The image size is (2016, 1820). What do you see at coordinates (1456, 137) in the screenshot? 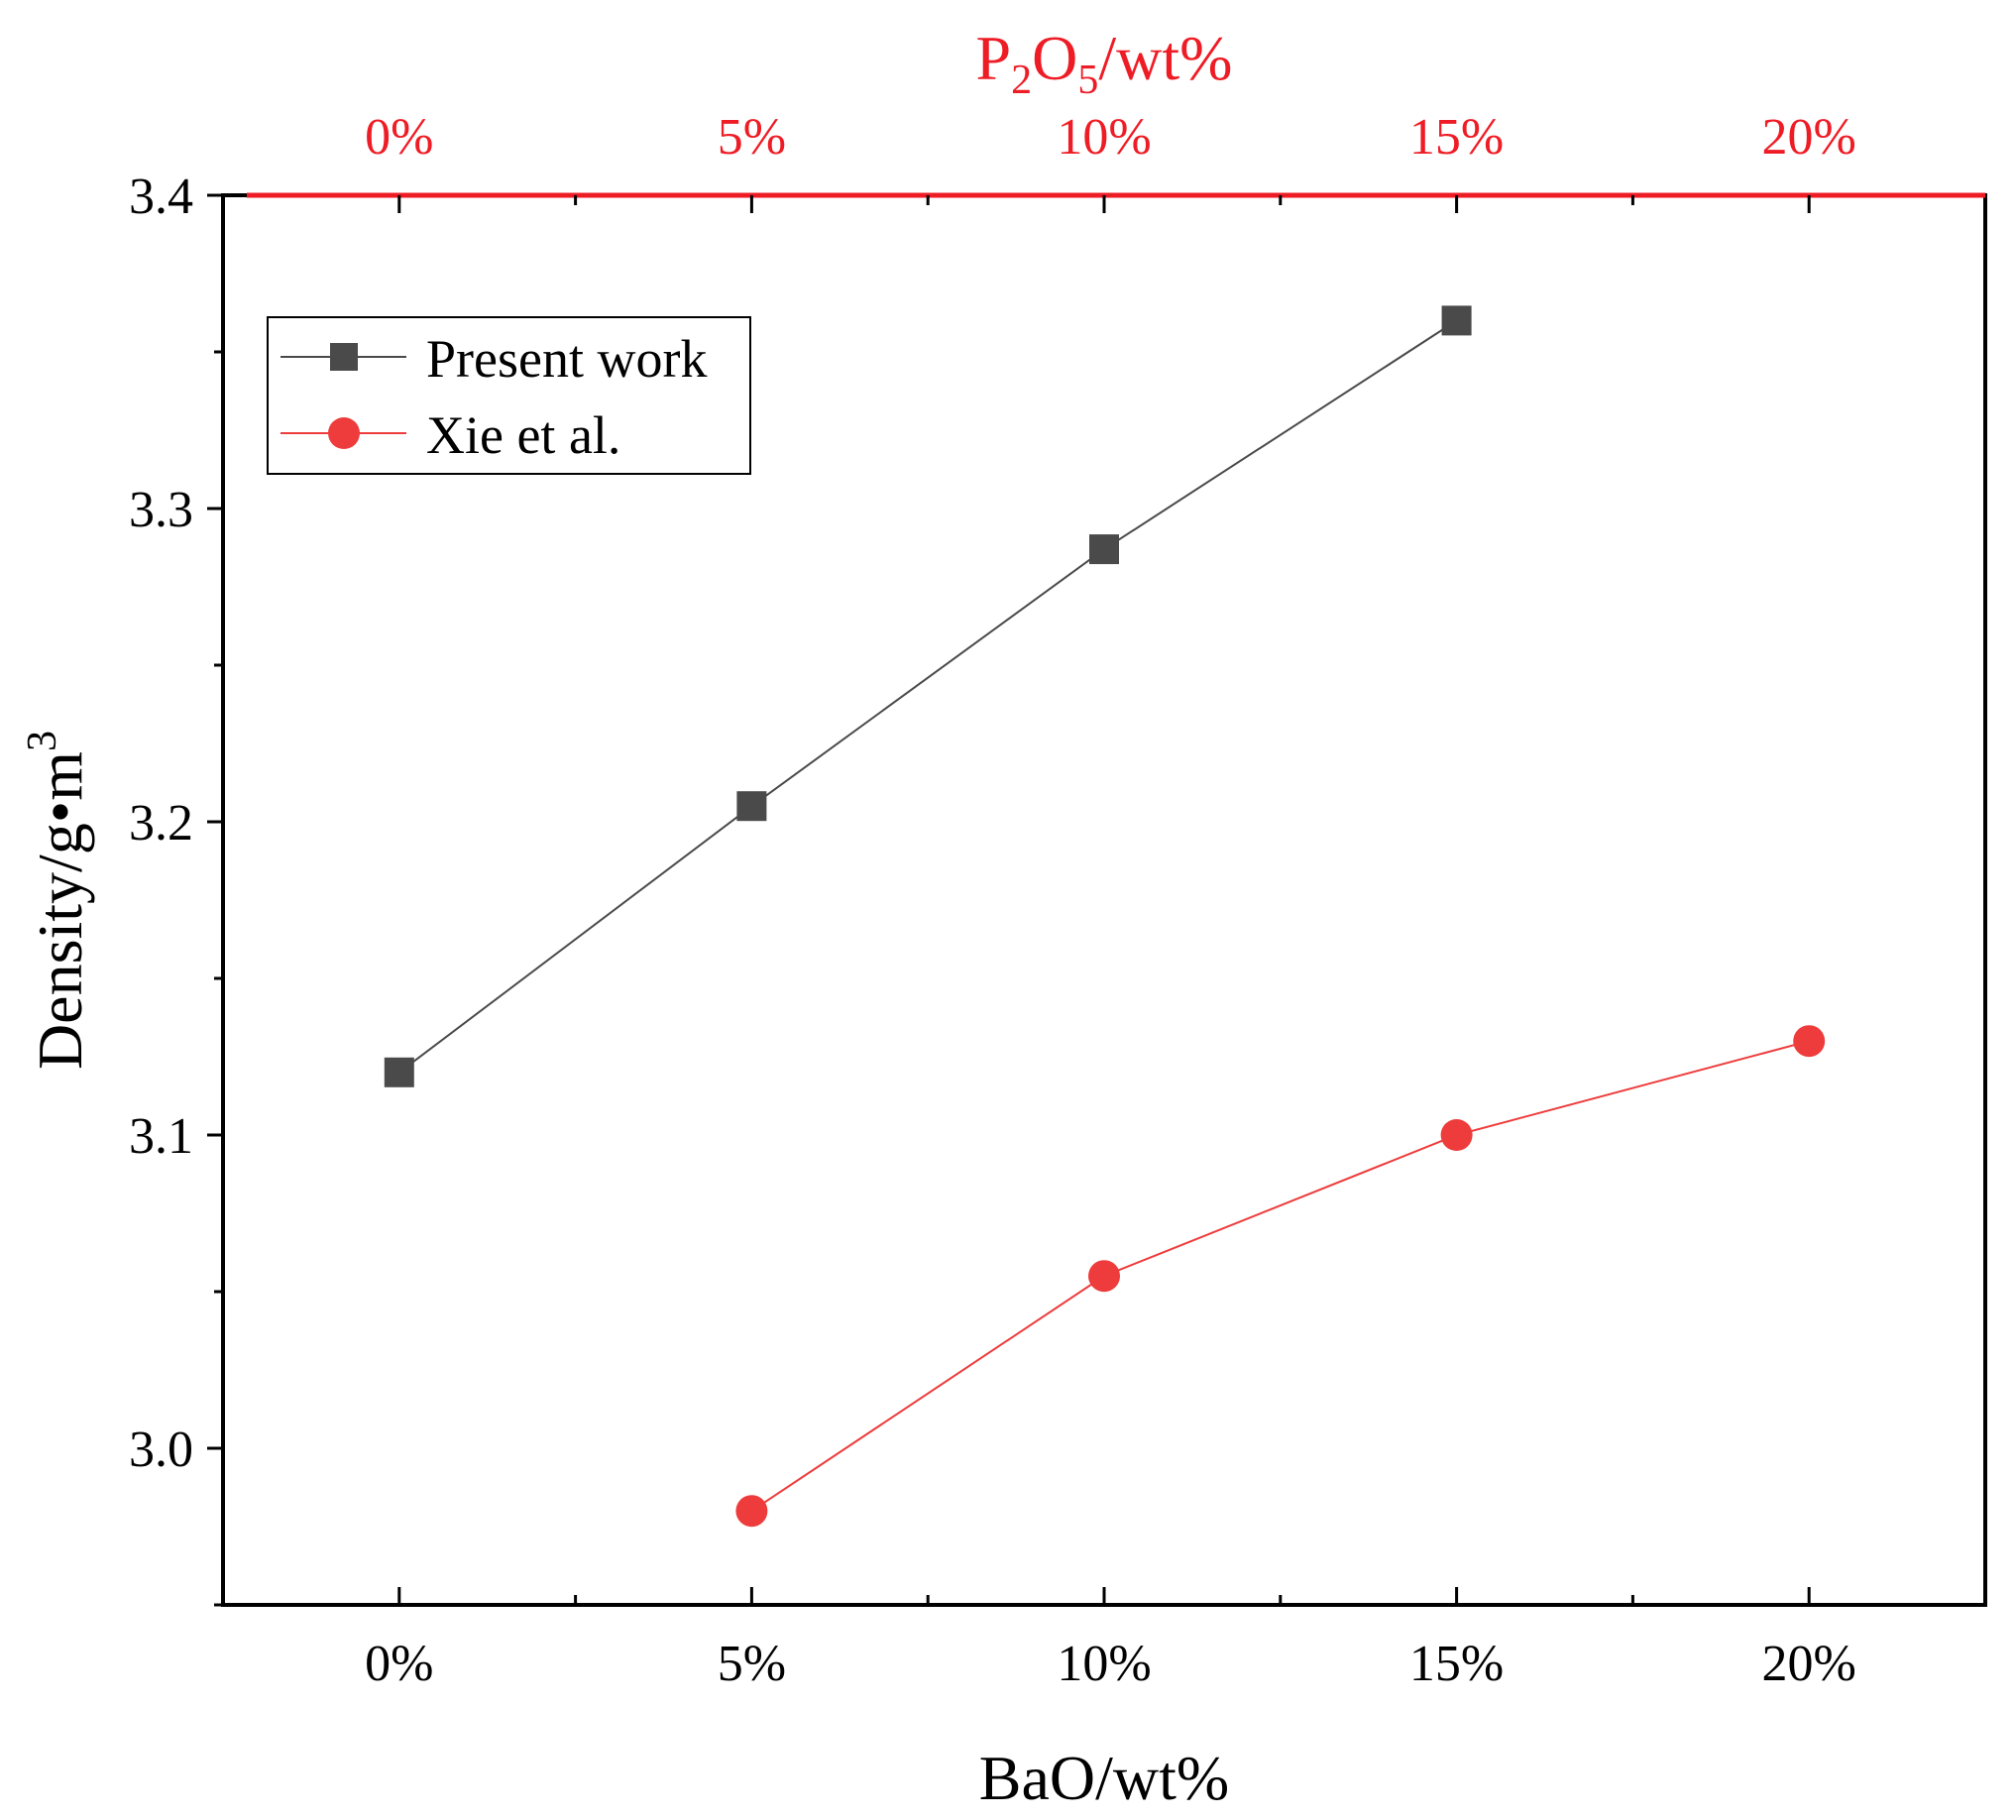
I see `top-tick-label: 15%` at bounding box center [1456, 137].